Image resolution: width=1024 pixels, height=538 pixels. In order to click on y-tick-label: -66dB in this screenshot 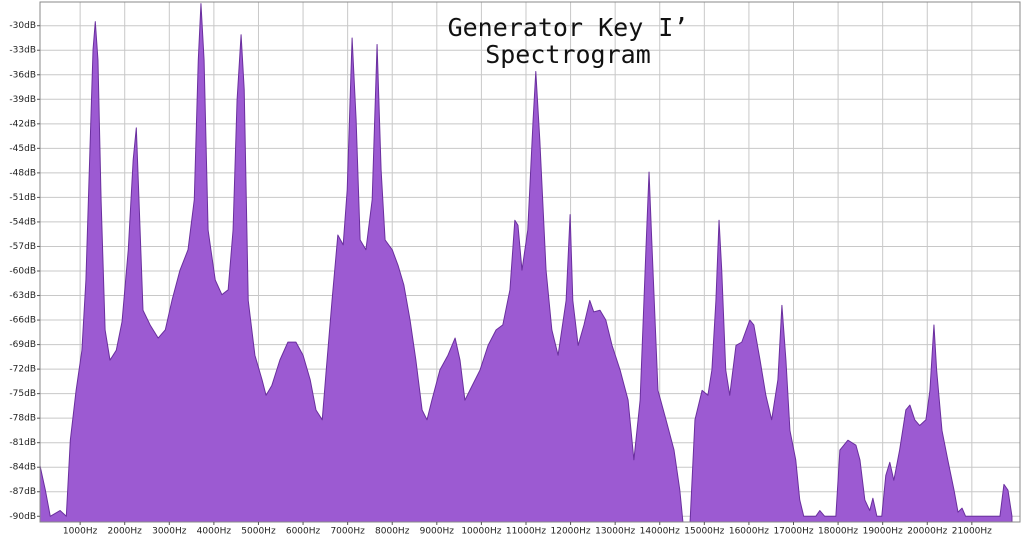, I will do `click(22, 321)`.